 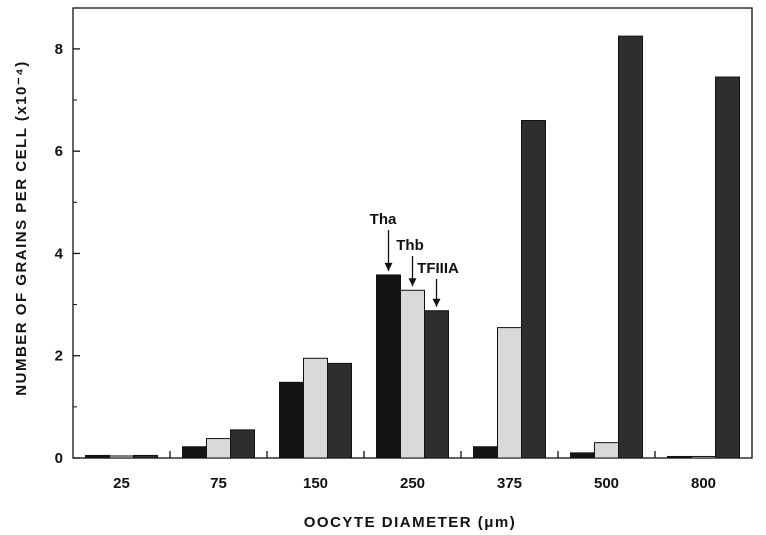 What do you see at coordinates (59, 253) in the screenshot?
I see `y-tick-label-4: 4` at bounding box center [59, 253].